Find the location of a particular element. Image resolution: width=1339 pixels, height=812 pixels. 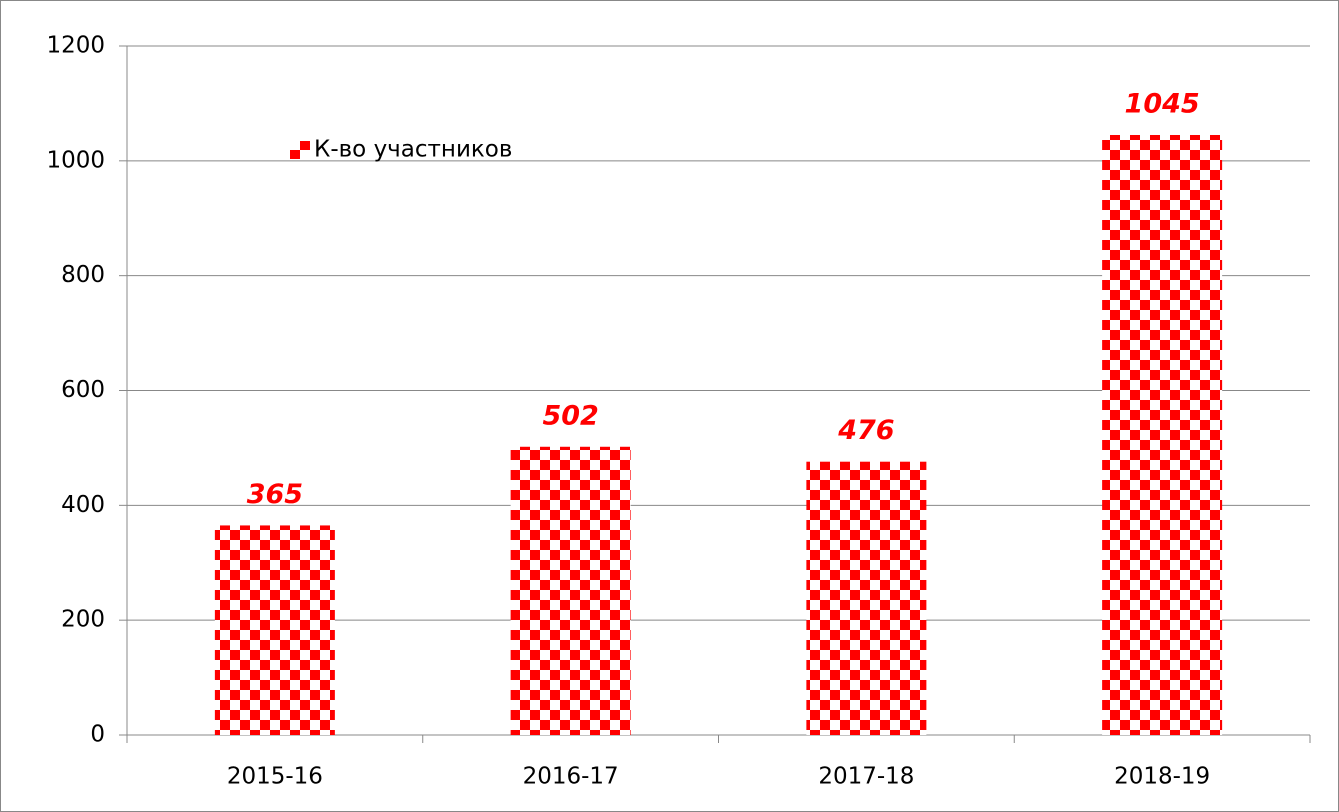

x-tick-label: 2018-19 is located at coordinates (1162, 777).